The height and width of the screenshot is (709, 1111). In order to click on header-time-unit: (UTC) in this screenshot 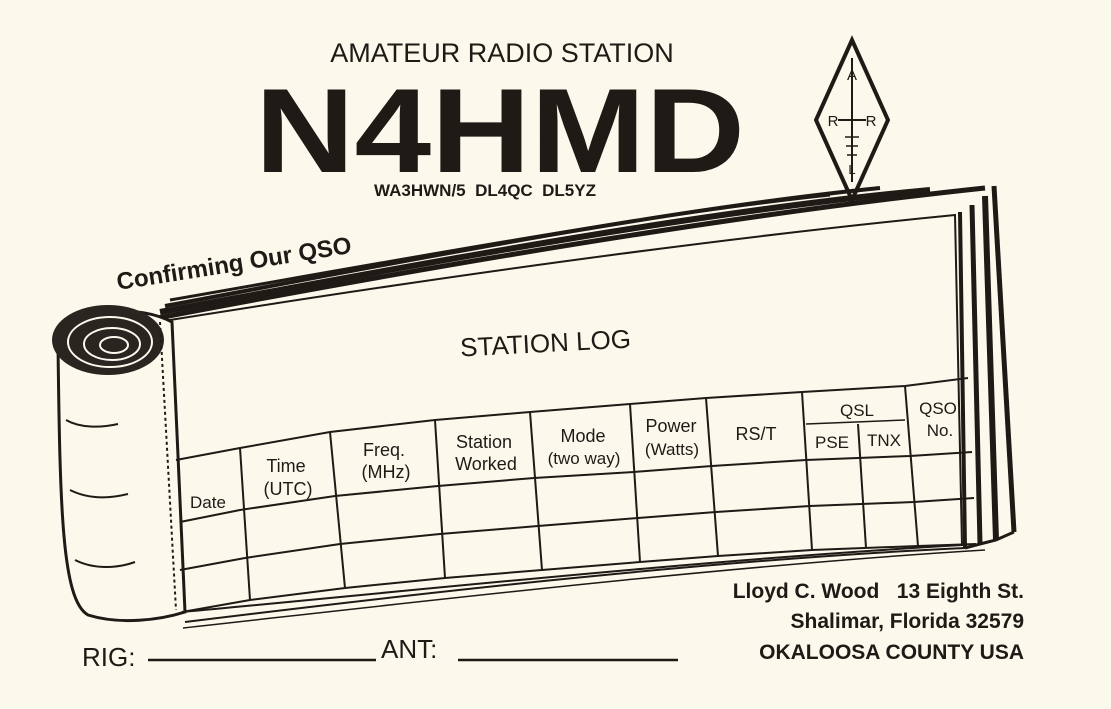, I will do `click(288, 489)`.